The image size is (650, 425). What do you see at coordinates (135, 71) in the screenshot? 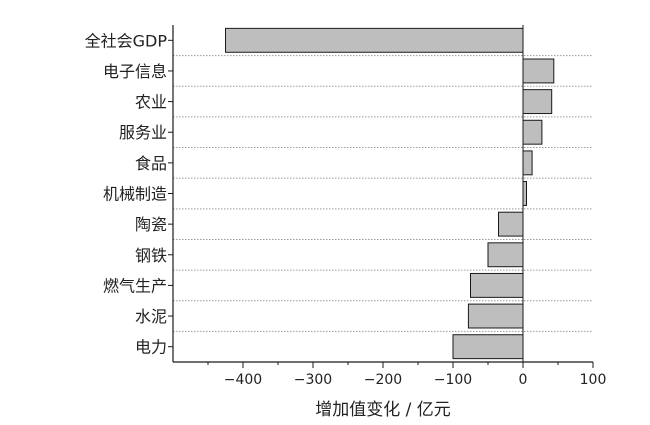
I see `category-label: 电子信息` at bounding box center [135, 71].